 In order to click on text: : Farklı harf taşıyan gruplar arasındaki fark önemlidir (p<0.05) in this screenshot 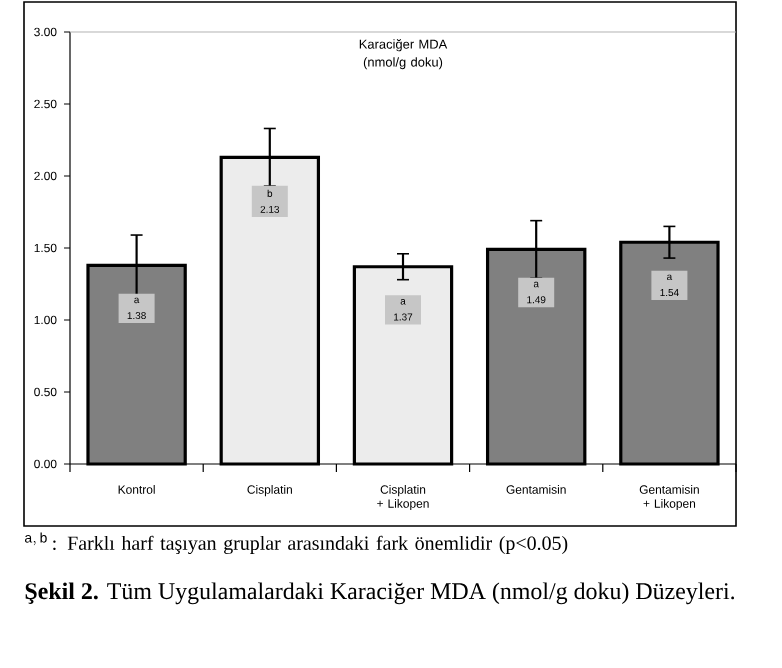, I will do `click(310, 545)`.